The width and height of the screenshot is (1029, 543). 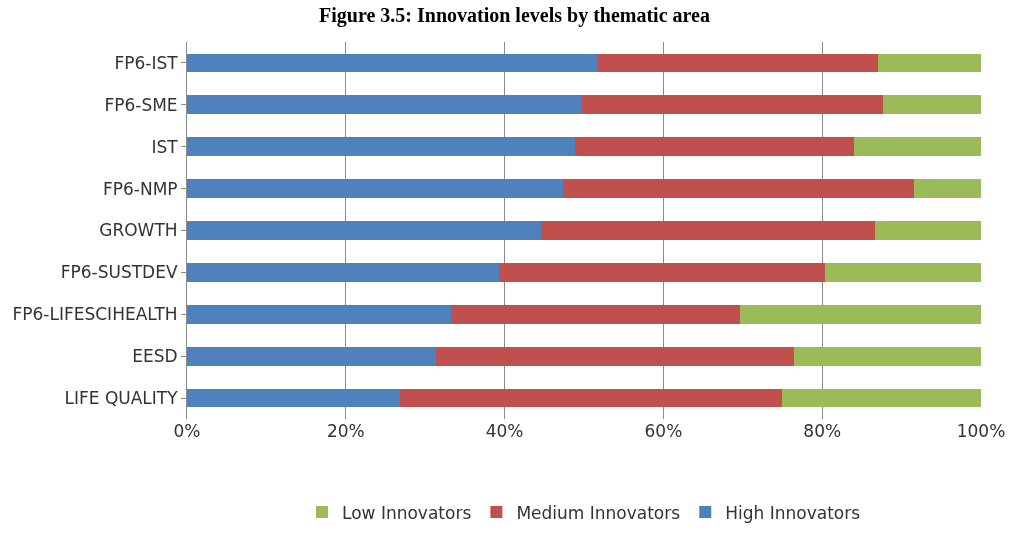 I want to click on x-tick-label: 20%, so click(x=345, y=431).